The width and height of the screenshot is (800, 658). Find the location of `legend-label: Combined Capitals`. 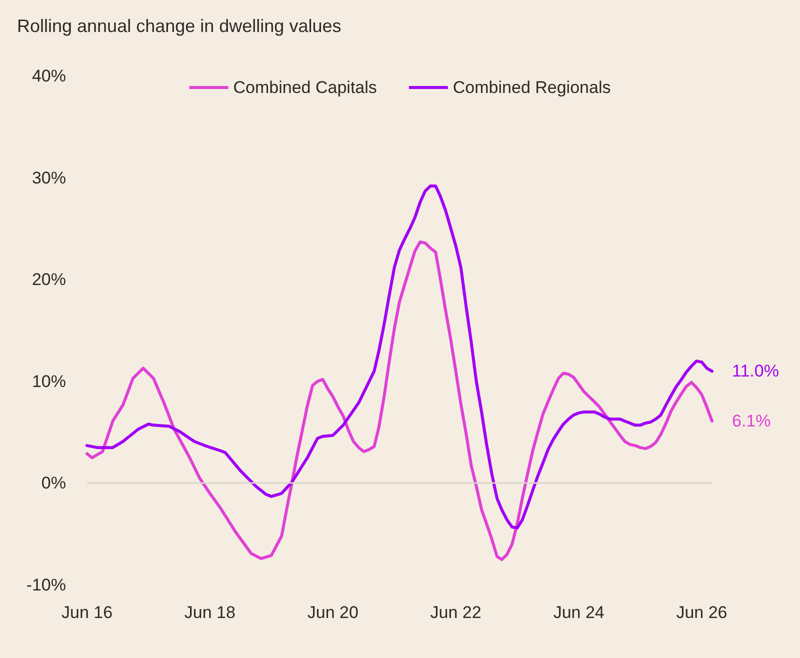

legend-label: Combined Capitals is located at coordinates (305, 87).